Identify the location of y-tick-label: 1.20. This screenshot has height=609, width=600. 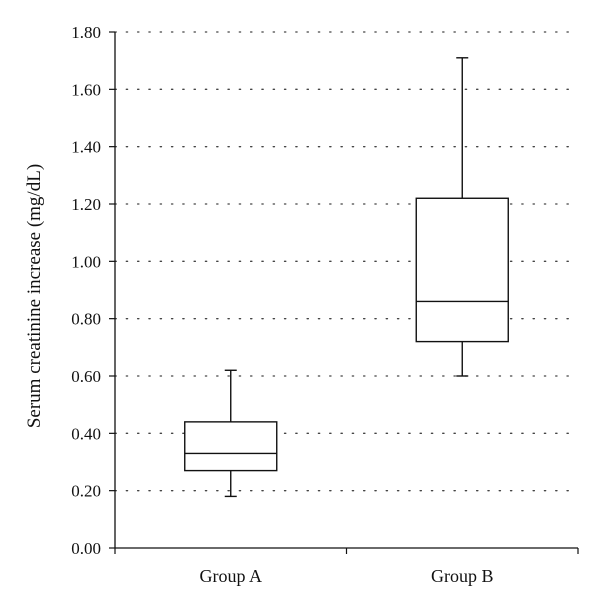
(86, 204).